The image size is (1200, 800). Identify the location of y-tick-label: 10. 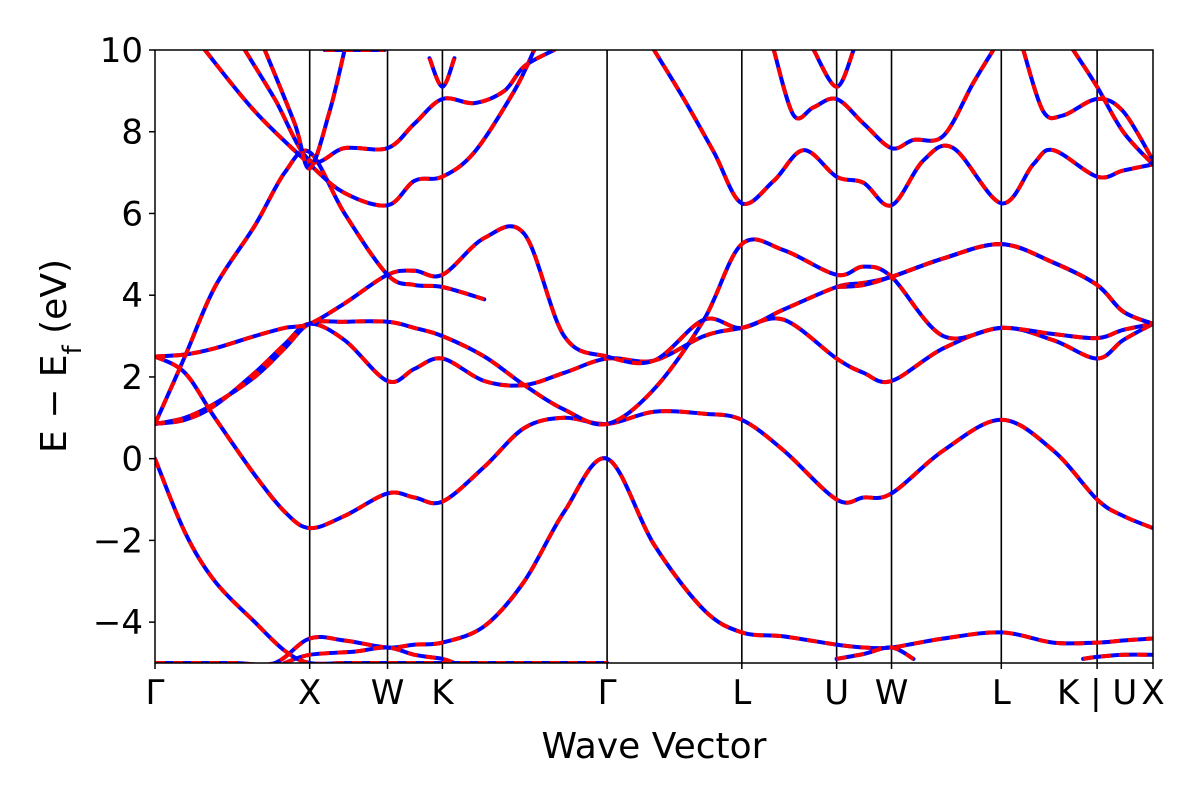
(121, 51).